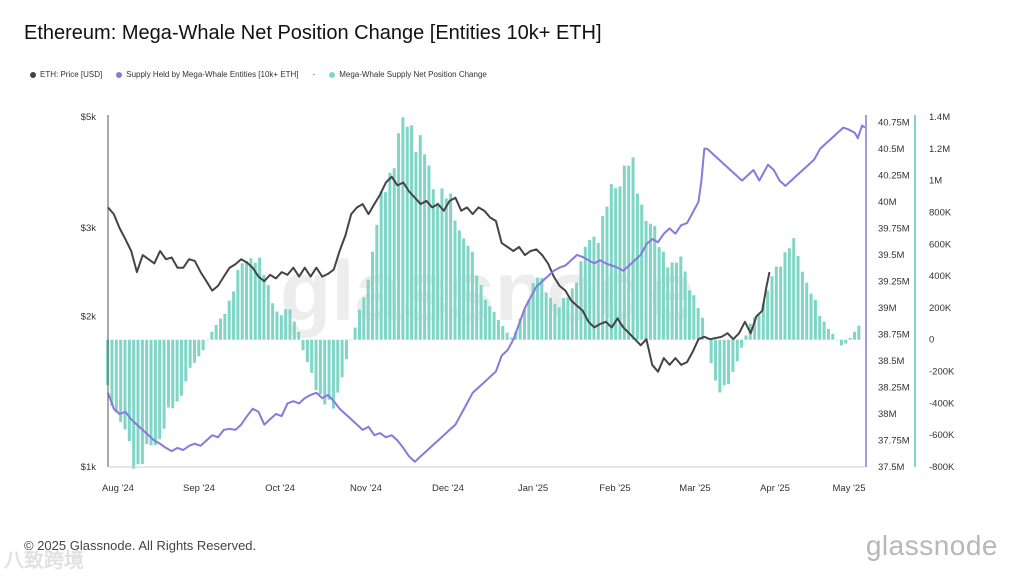 Image resolution: width=1024 pixels, height=576 pixels. What do you see at coordinates (940, 308) in the screenshot?
I see `change-tick-label: 200K` at bounding box center [940, 308].